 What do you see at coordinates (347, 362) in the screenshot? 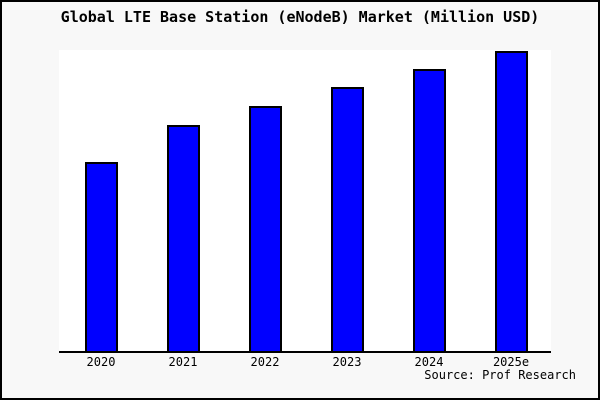
I see `x-tick-label: 2023` at bounding box center [347, 362].